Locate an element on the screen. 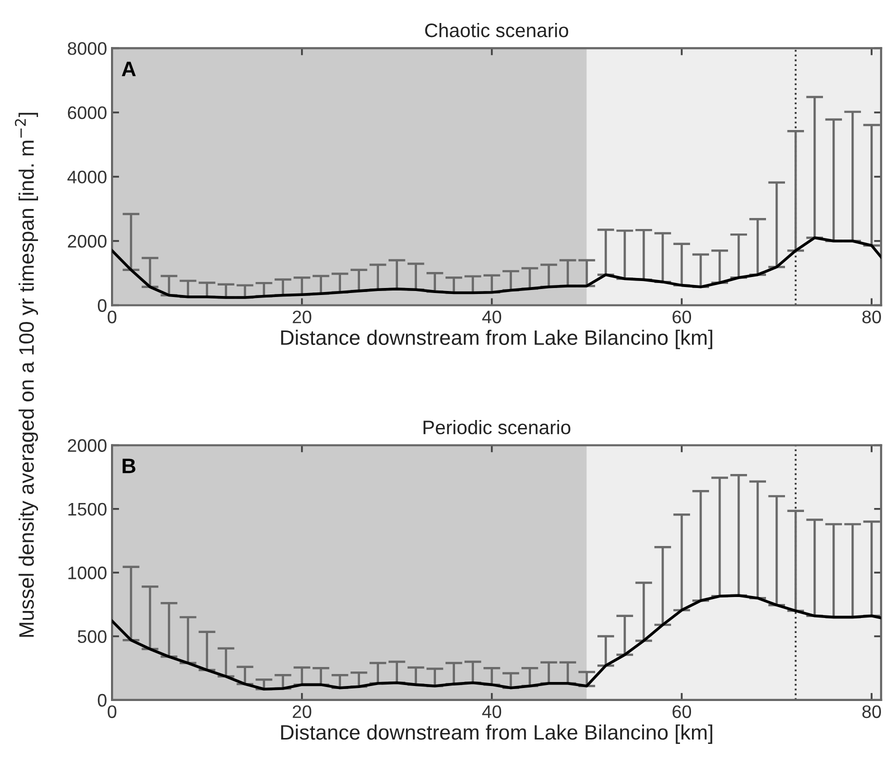 The width and height of the screenshot is (885, 765). annotation: B is located at coordinates (129, 466).